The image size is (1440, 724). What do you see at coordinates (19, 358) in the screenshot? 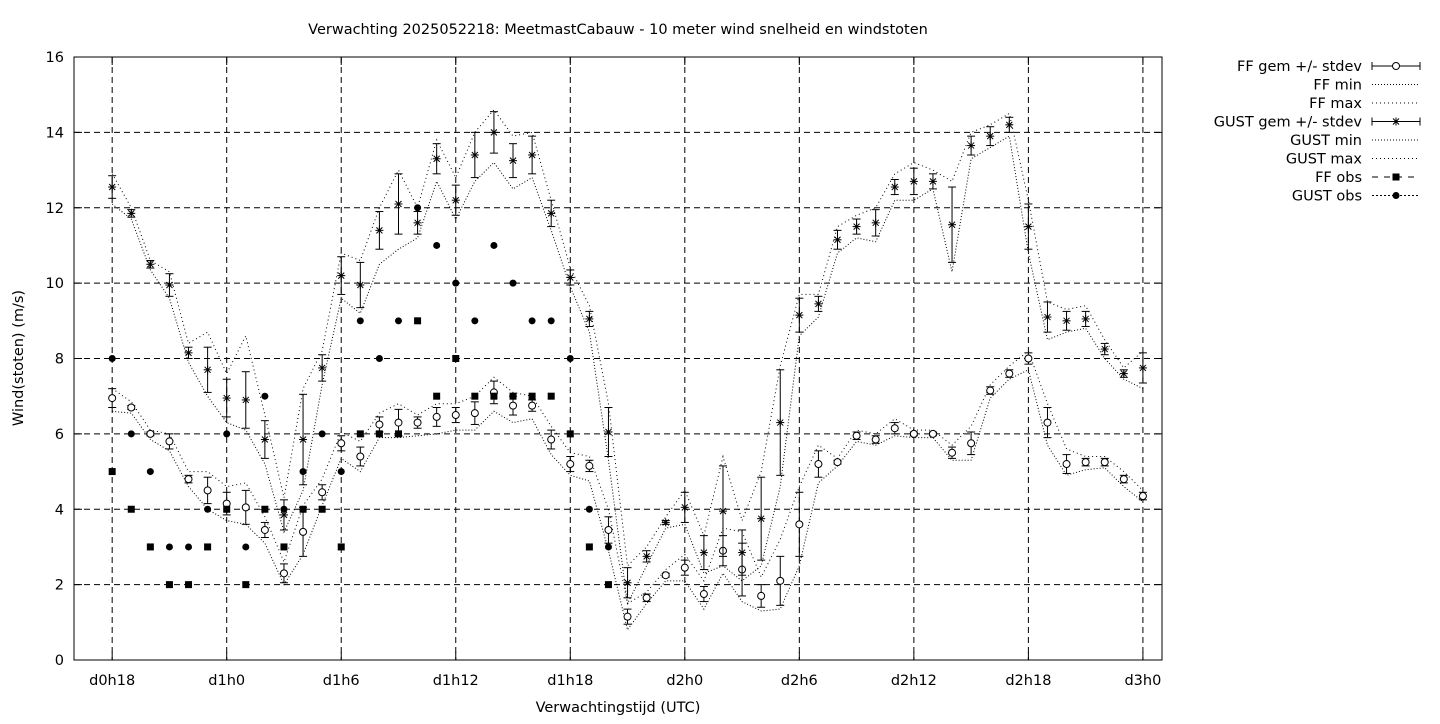
I see `y-axis-label: Wind(stoten) (m/s)` at bounding box center [19, 358].